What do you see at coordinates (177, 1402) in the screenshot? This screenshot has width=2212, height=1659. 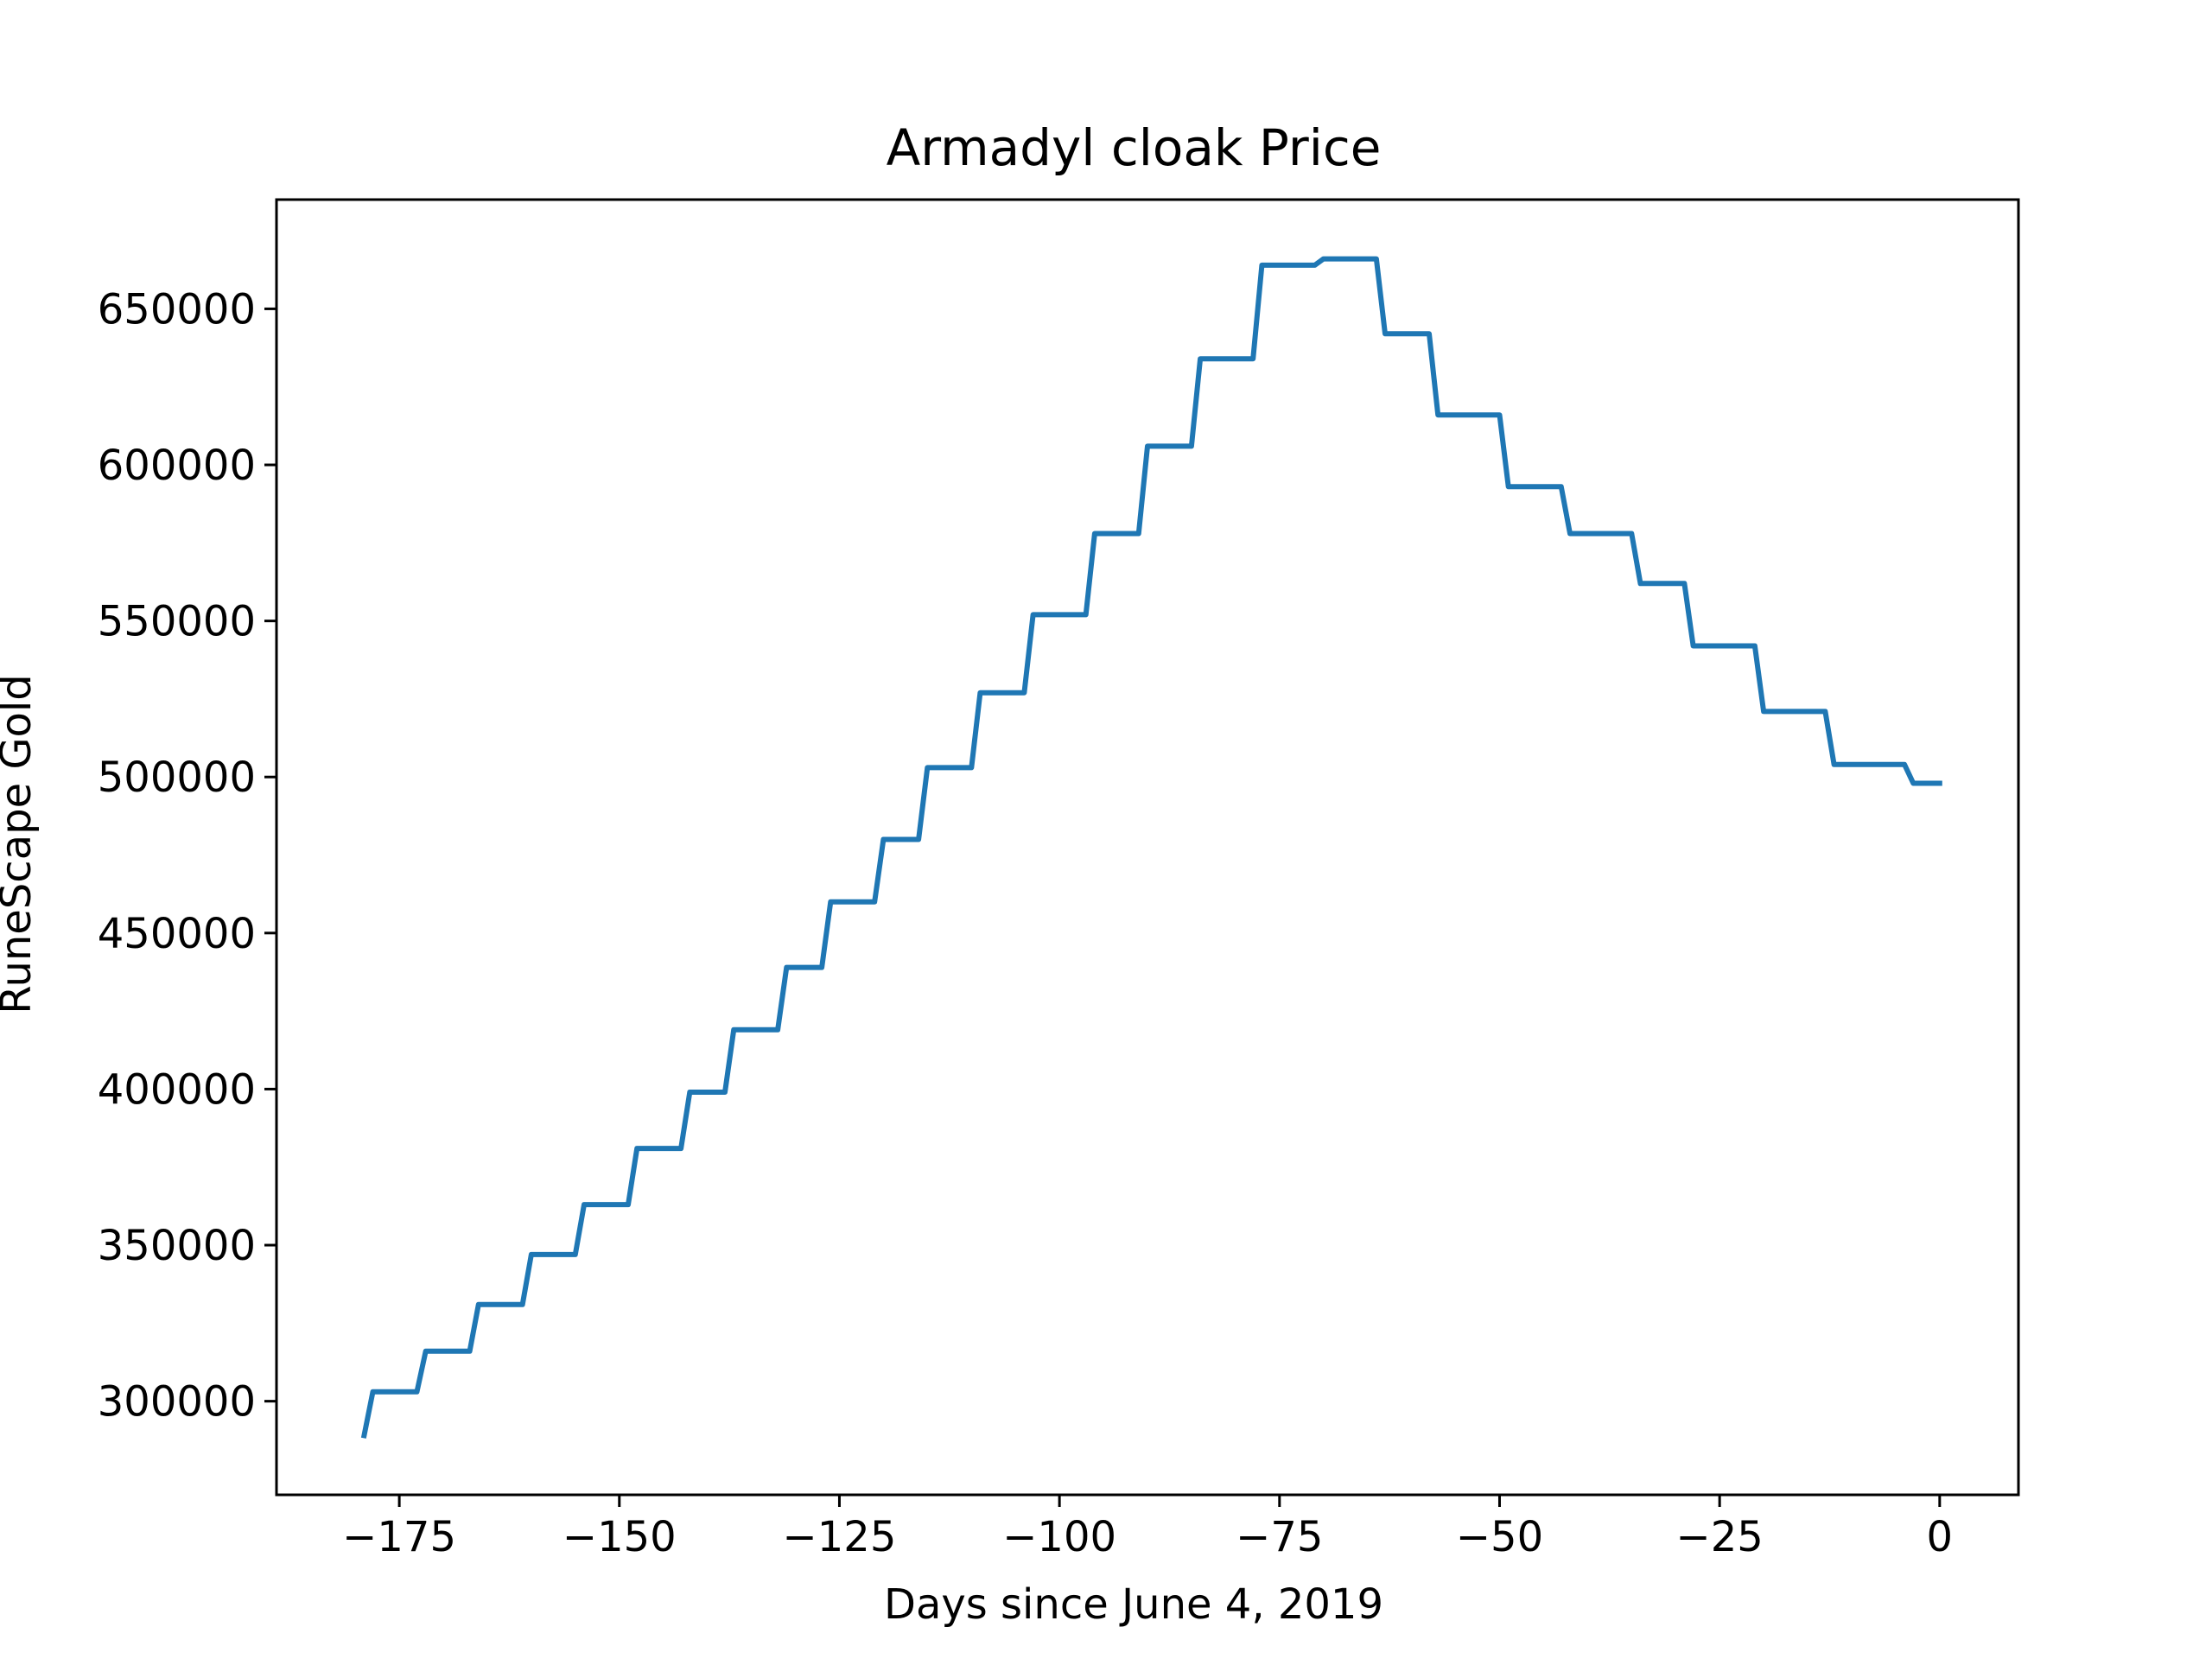 I see `y-tick-label: 300000` at bounding box center [177, 1402].